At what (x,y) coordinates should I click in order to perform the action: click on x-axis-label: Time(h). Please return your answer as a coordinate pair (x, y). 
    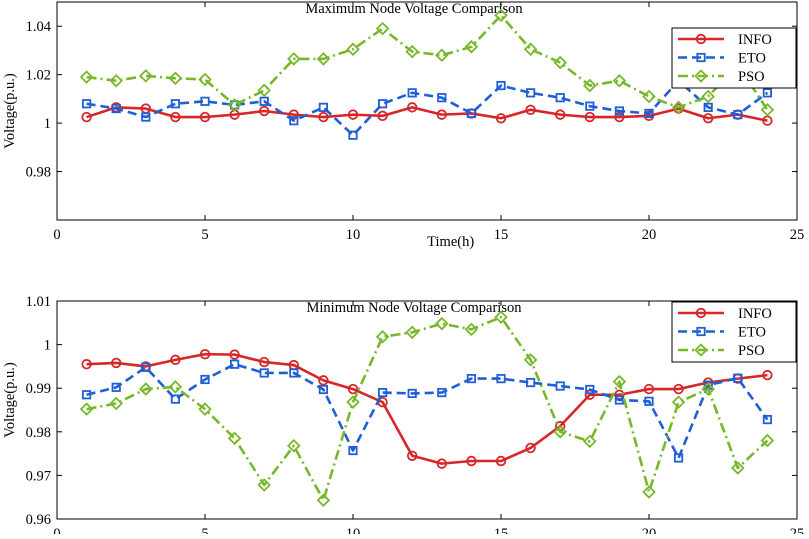
    Looking at the image, I should click on (450, 242).